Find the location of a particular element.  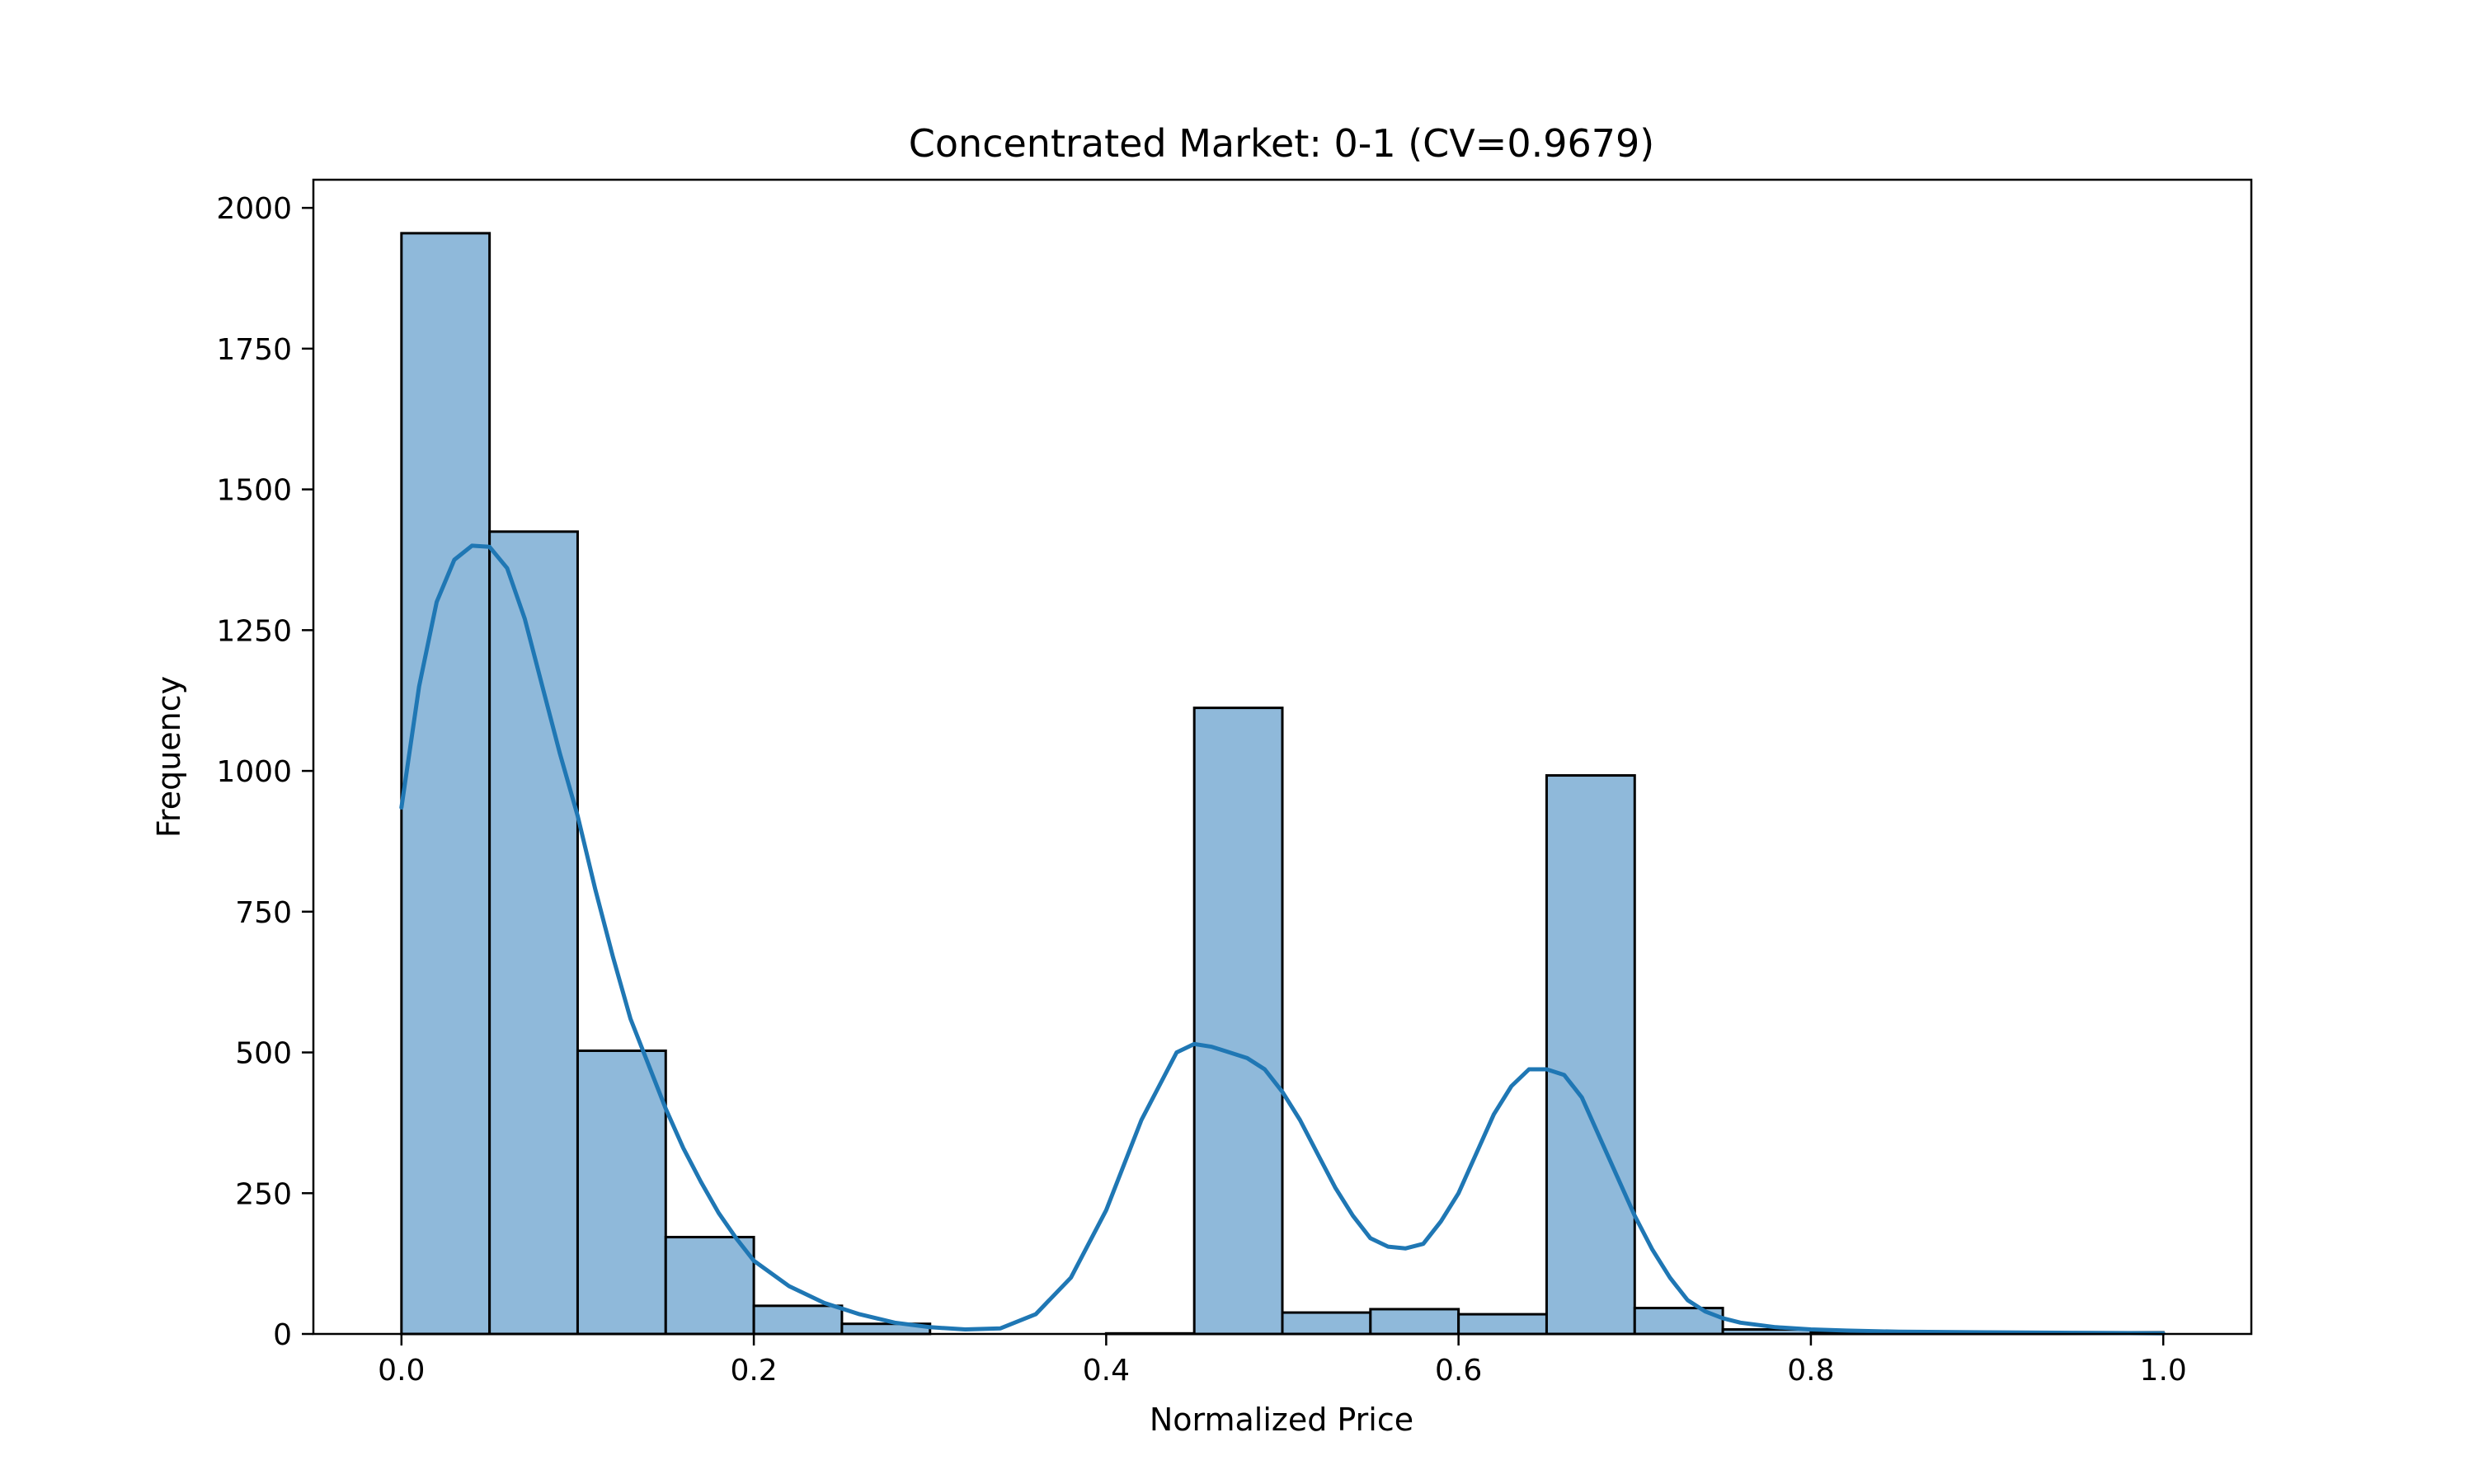

y-tick-label: 750 is located at coordinates (263, 913).